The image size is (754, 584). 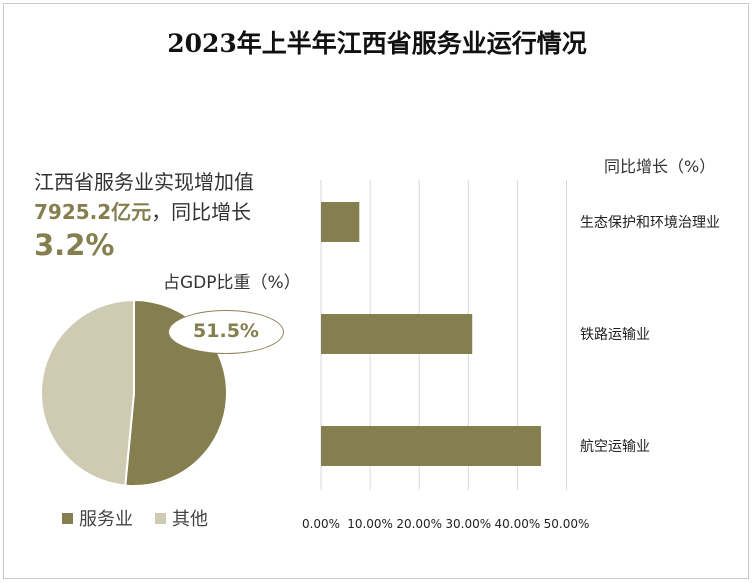 What do you see at coordinates (226, 332) in the screenshot?
I see `pie-data-label: 51.5%` at bounding box center [226, 332].